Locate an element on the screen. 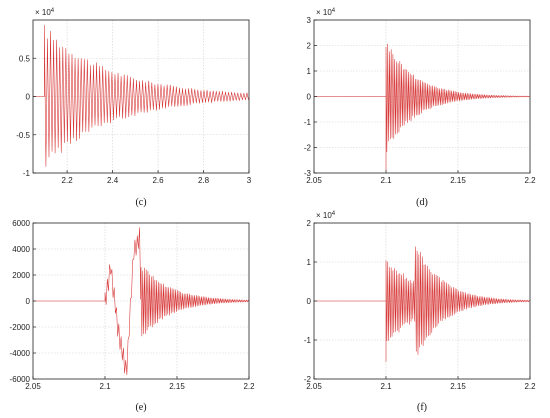 This screenshot has height=418, width=550. y-tick-label: -0.5 is located at coordinates (23, 135).